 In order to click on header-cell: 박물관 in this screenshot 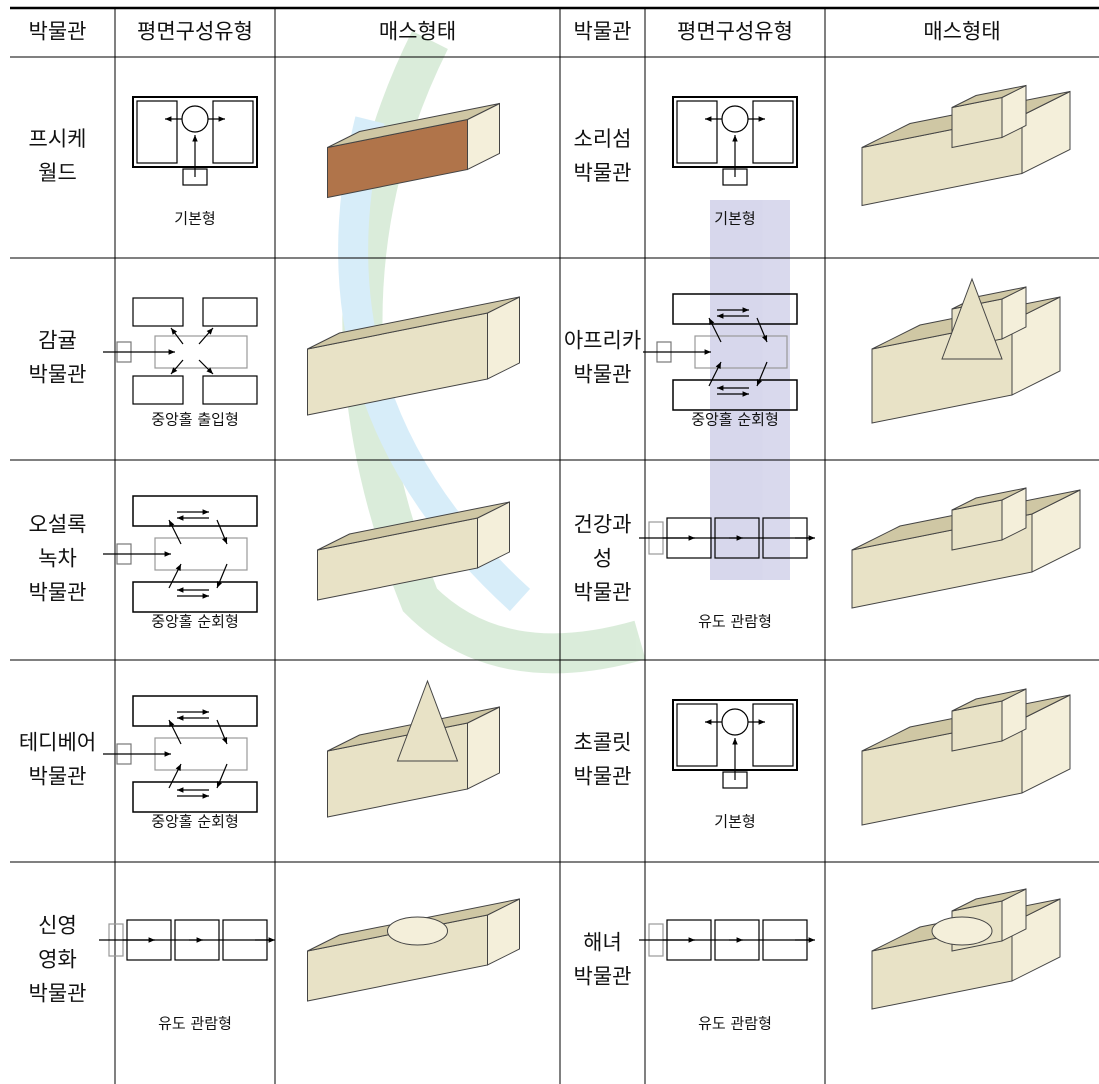, I will do `click(603, 32)`.